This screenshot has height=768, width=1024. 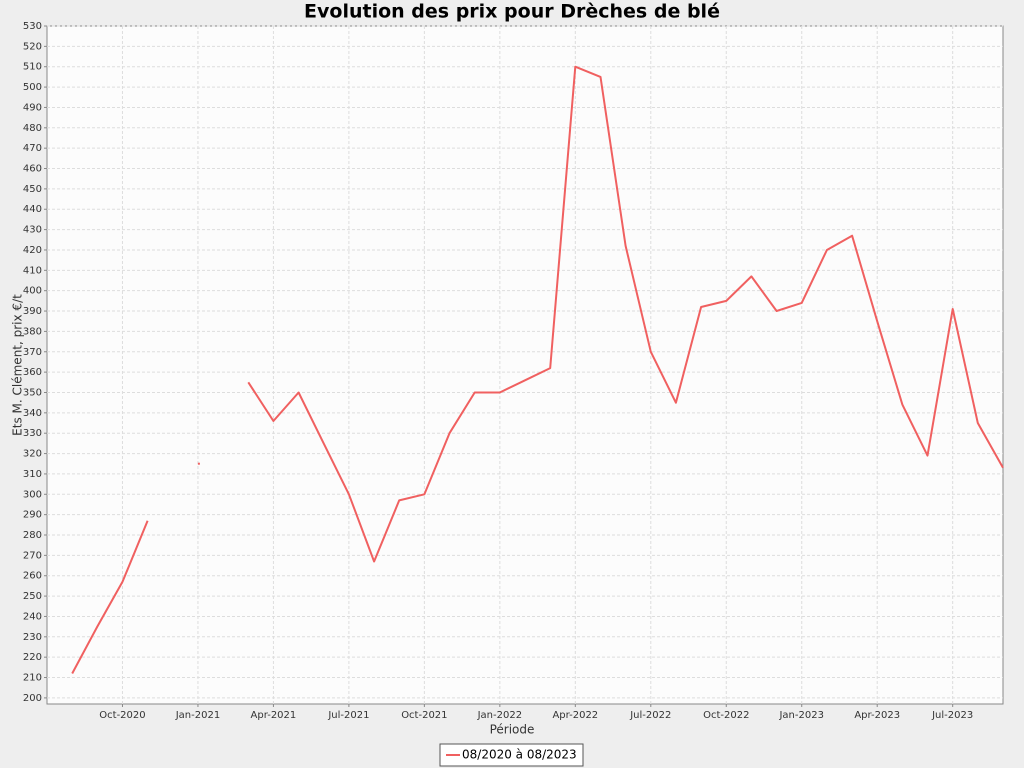 I want to click on y-tick-label: 500, so click(x=32, y=87).